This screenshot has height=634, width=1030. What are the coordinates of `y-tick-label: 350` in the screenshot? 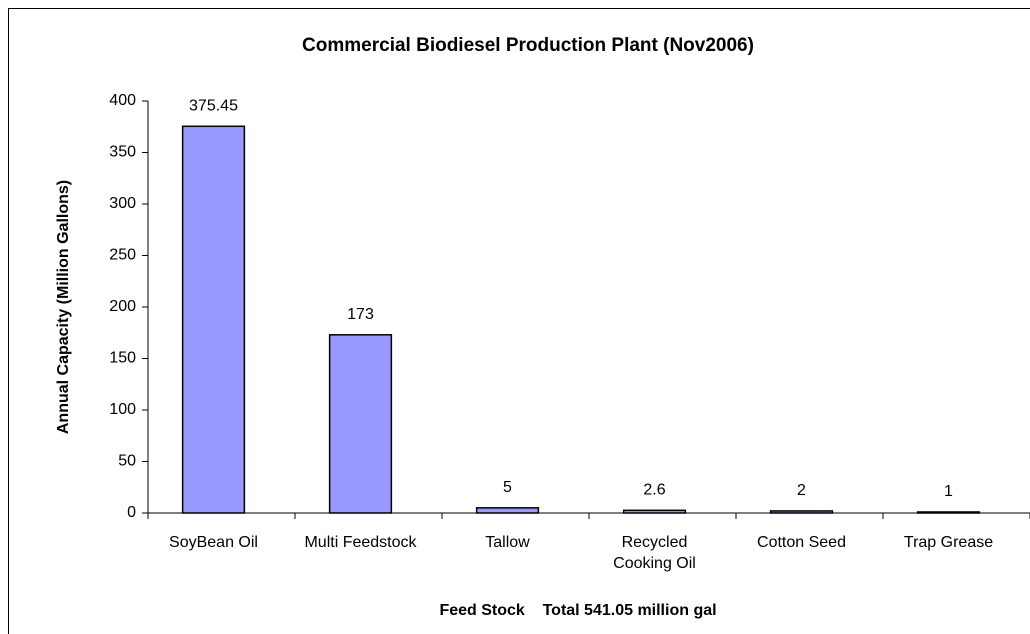 It's located at (122, 152).